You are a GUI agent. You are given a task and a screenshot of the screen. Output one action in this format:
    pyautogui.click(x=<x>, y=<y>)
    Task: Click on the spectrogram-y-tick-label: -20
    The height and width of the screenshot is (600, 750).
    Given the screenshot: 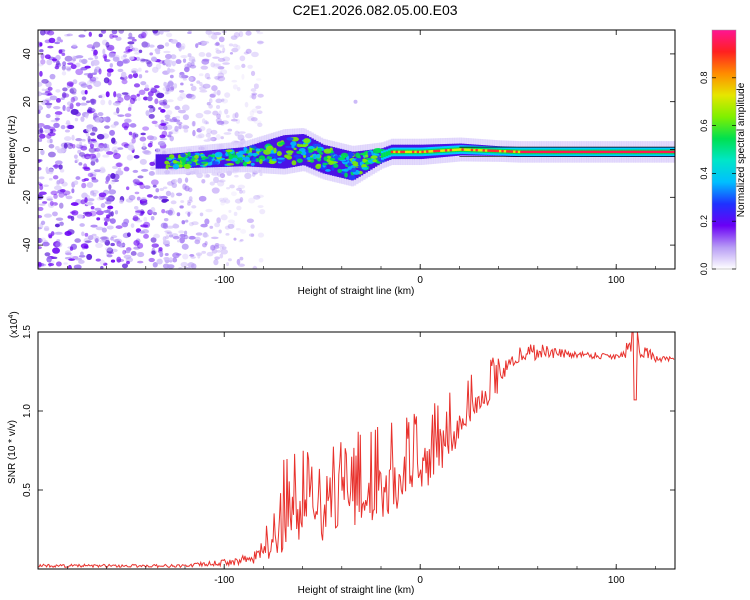 What is the action you would take?
    pyautogui.click(x=27, y=197)
    